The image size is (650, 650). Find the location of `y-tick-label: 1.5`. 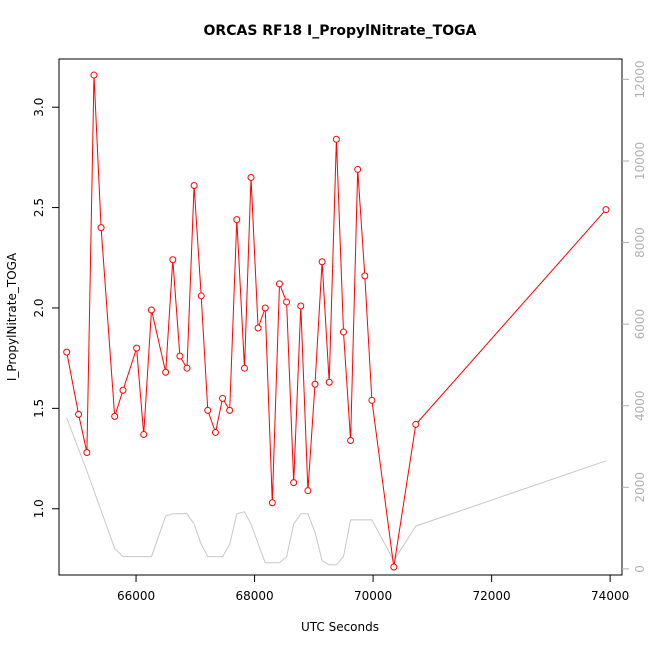

y-tick-label: 1.5 is located at coordinates (39, 408).